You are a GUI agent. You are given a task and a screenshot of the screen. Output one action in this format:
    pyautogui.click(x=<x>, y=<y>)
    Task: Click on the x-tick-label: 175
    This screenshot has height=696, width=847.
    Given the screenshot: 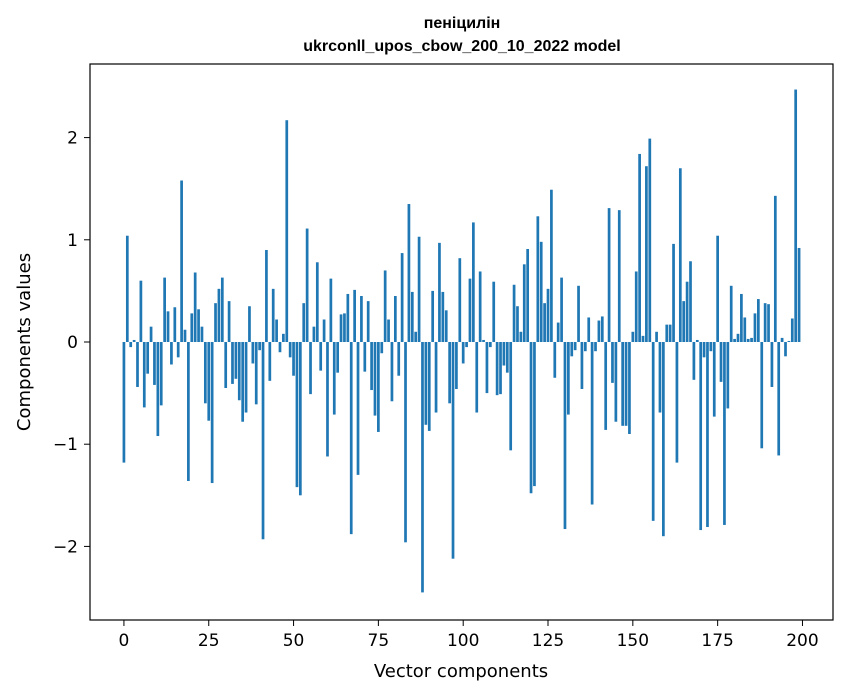 What is the action you would take?
    pyautogui.click(x=717, y=641)
    